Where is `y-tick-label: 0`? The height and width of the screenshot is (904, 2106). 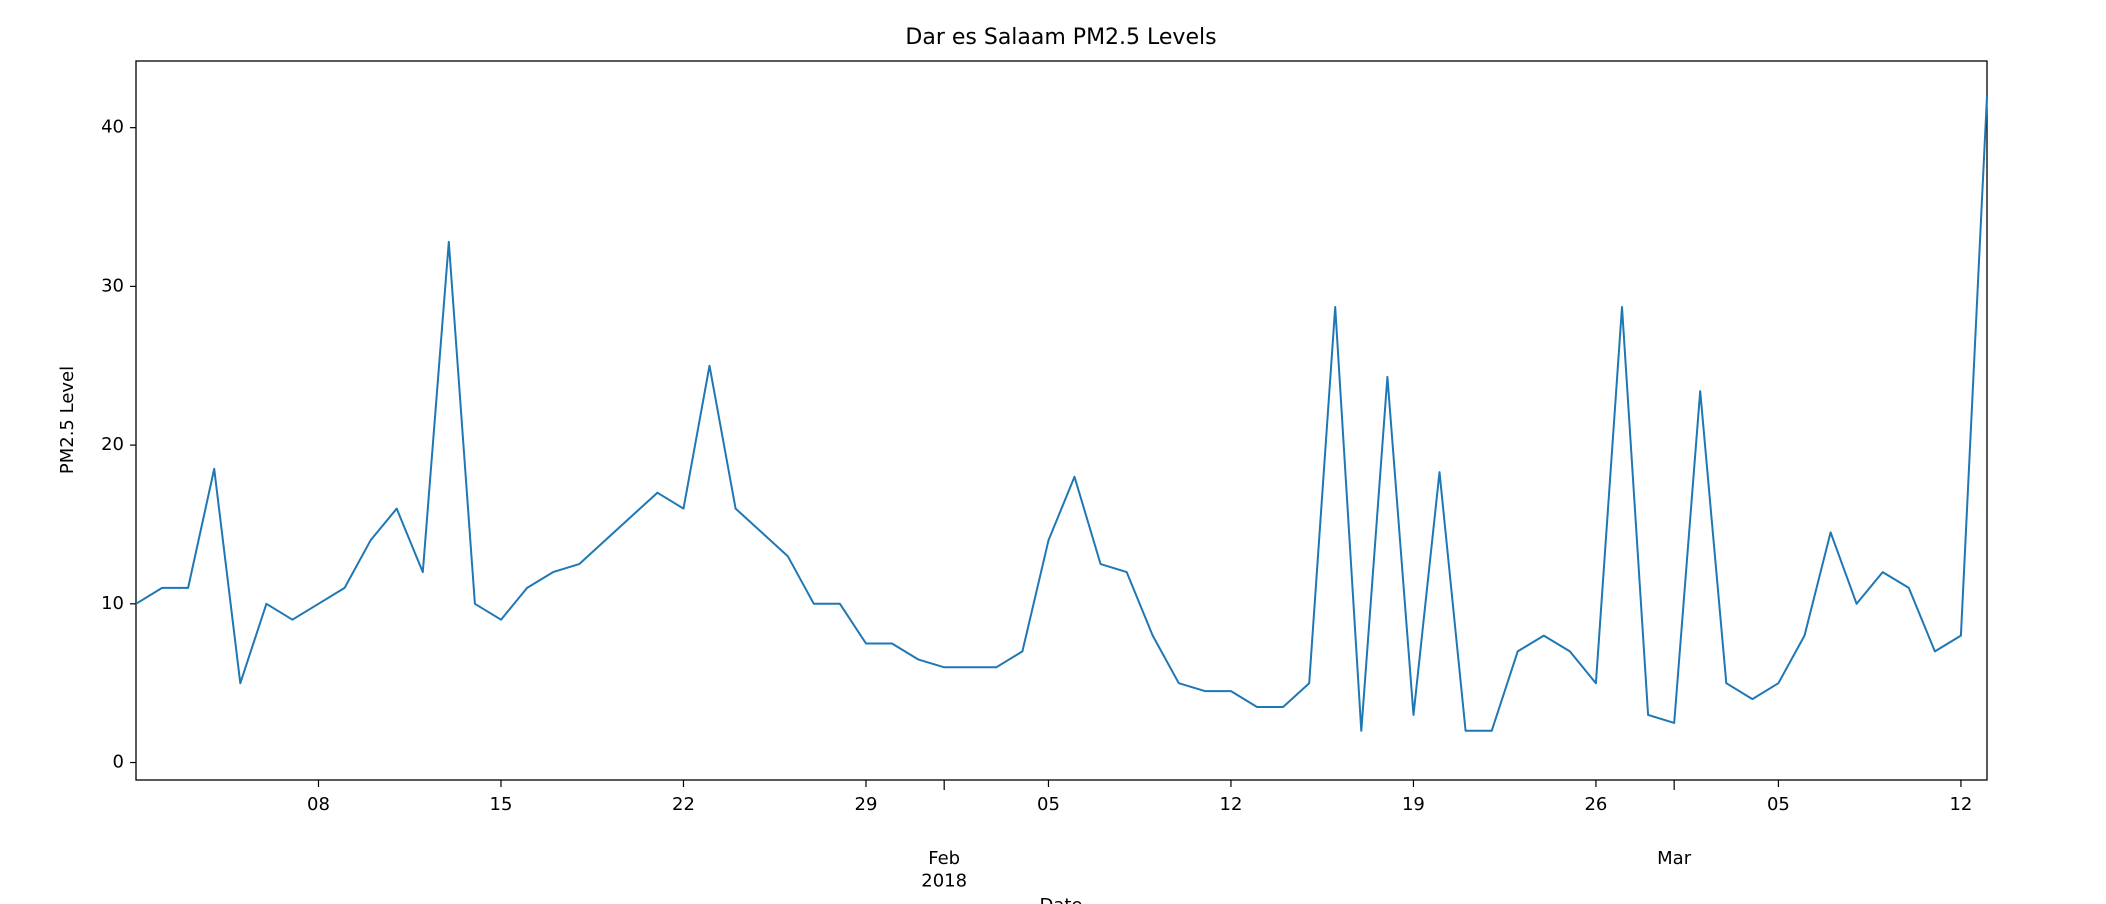 y-tick-label: 0 is located at coordinates (118, 762).